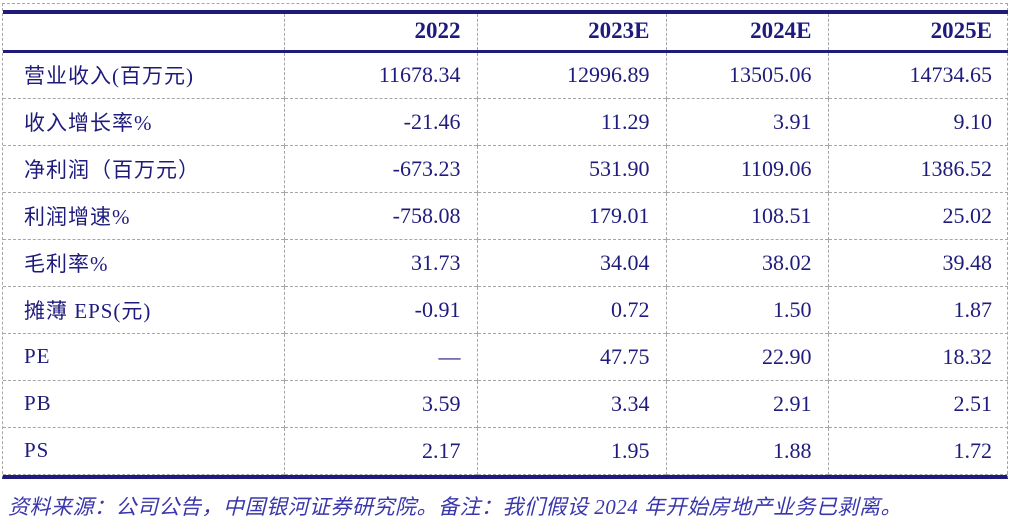 The height and width of the screenshot is (525, 1013). Describe the element at coordinates (746, 168) in the screenshot. I see `value-cell: 1109.06` at that location.